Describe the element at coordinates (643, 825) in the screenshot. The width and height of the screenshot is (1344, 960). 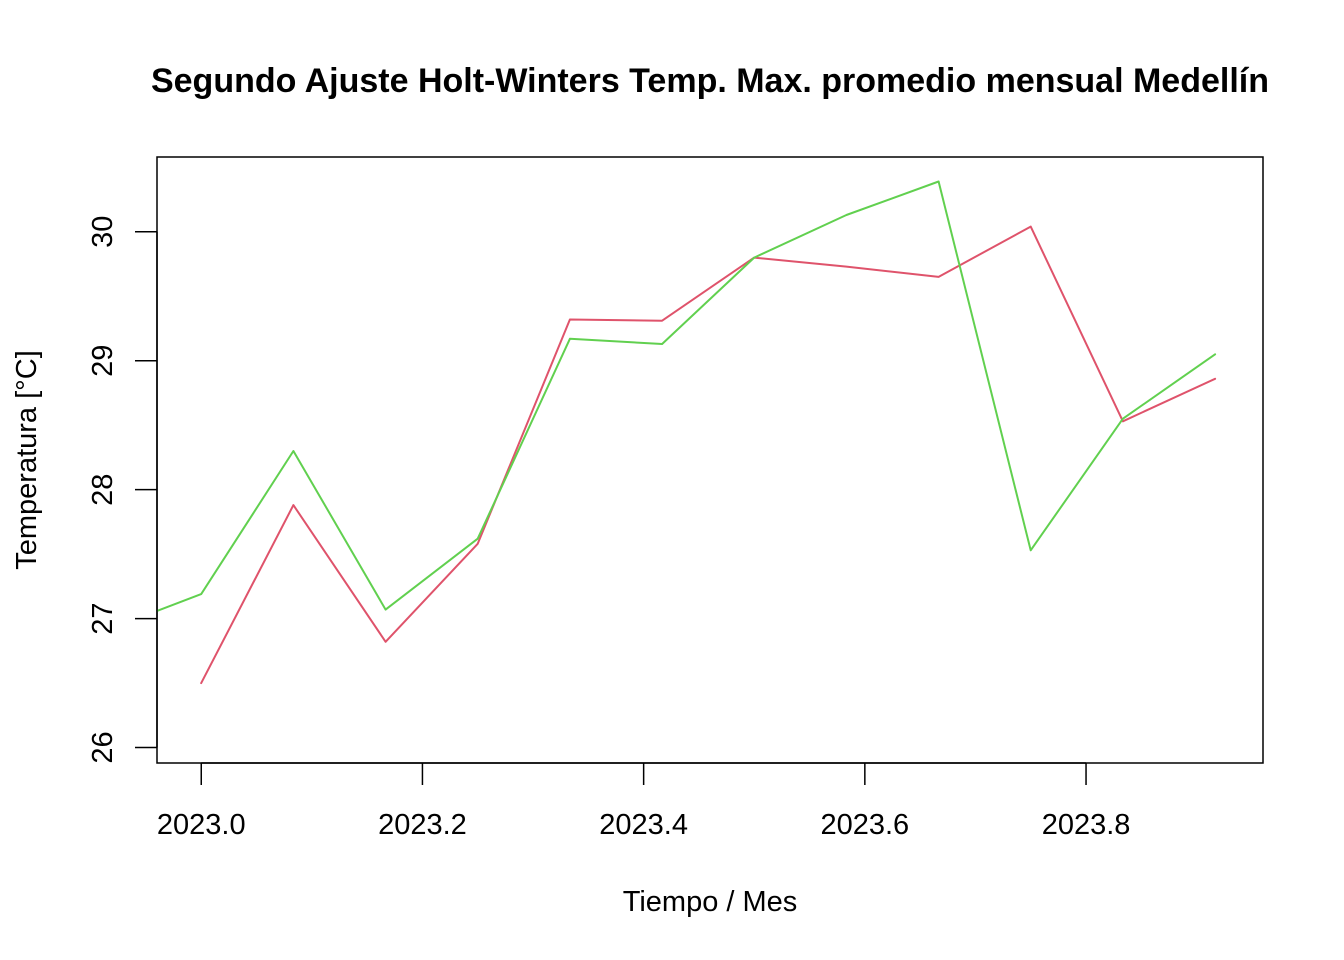
I see `x-tick-label: 2023.4` at that location.